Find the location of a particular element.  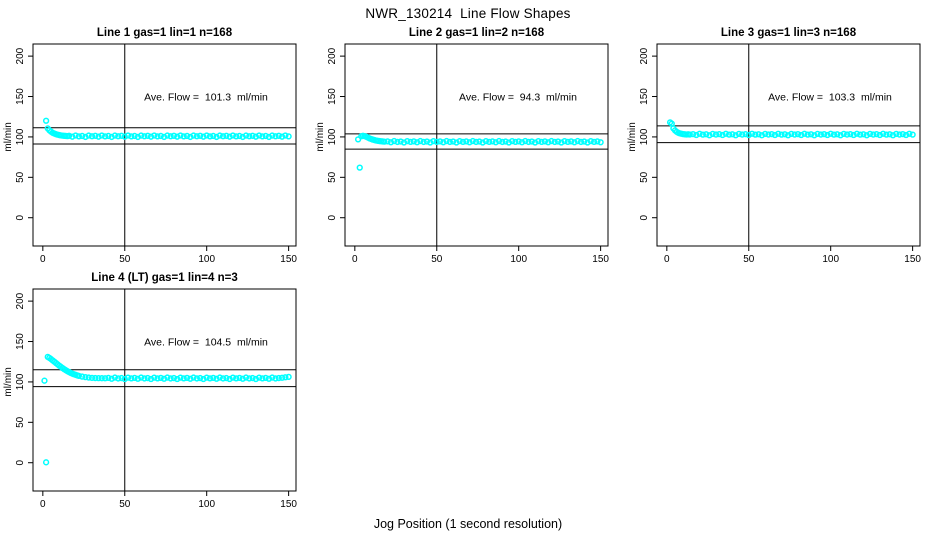

plot-box is located at coordinates (788, 145).